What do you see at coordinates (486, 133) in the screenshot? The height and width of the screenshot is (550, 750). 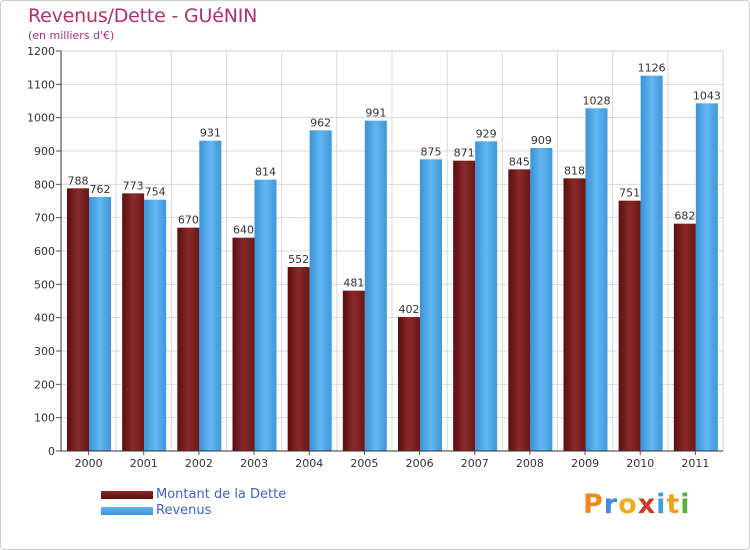 I see `data-label: 929` at bounding box center [486, 133].